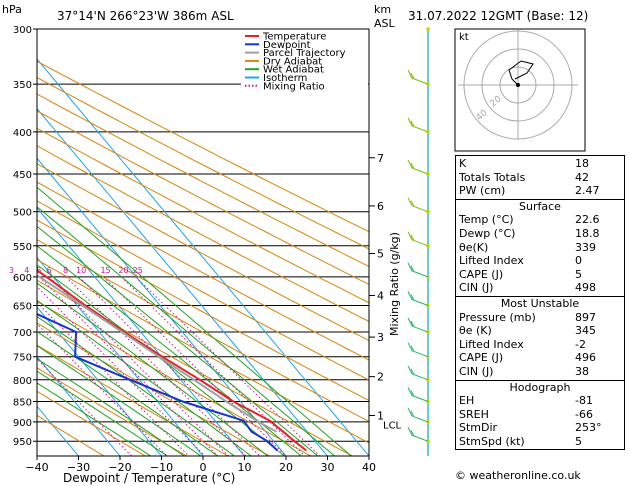 This screenshot has height=486, width=629. What do you see at coordinates (487, 233) in the screenshot?
I see `surface-label: Dewp (°C)` at bounding box center [487, 233].